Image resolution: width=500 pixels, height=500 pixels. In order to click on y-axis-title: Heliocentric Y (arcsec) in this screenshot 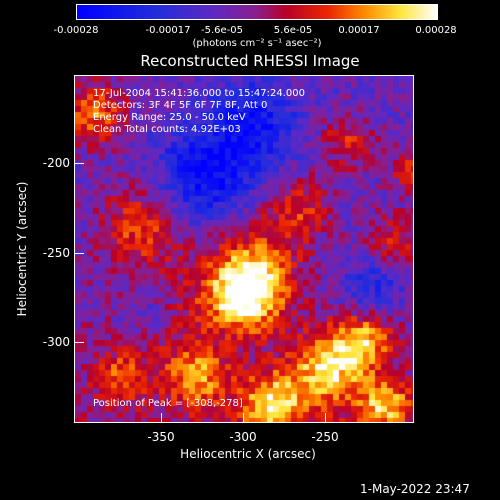, I will do `click(22, 249)`.